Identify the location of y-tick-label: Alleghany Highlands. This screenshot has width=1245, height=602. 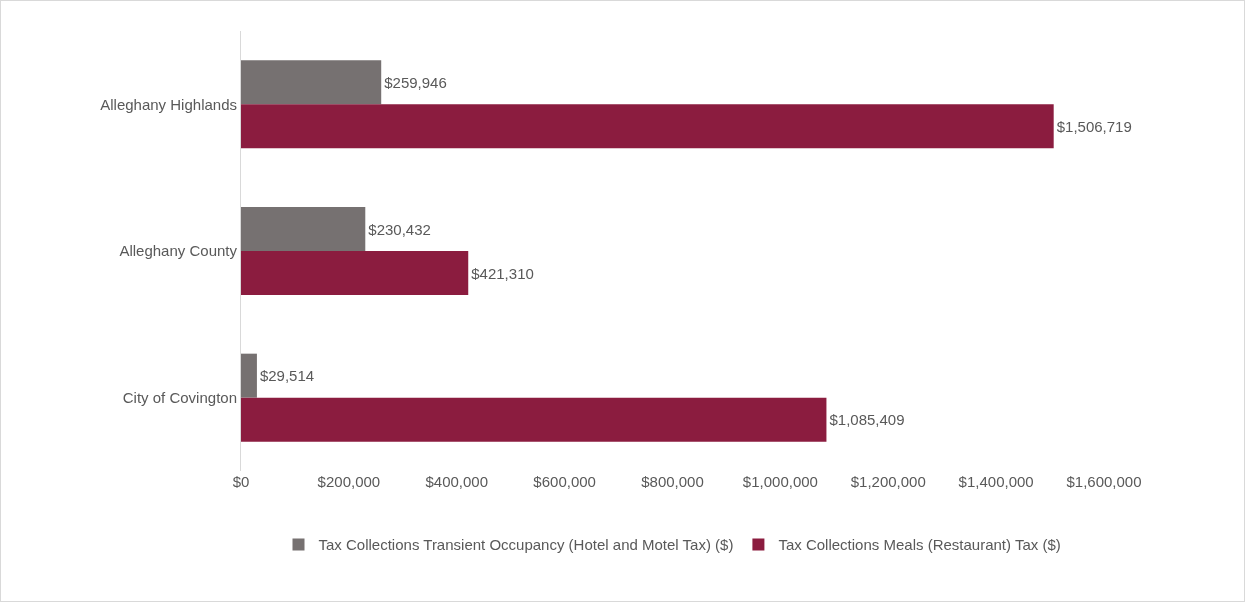
(168, 104).